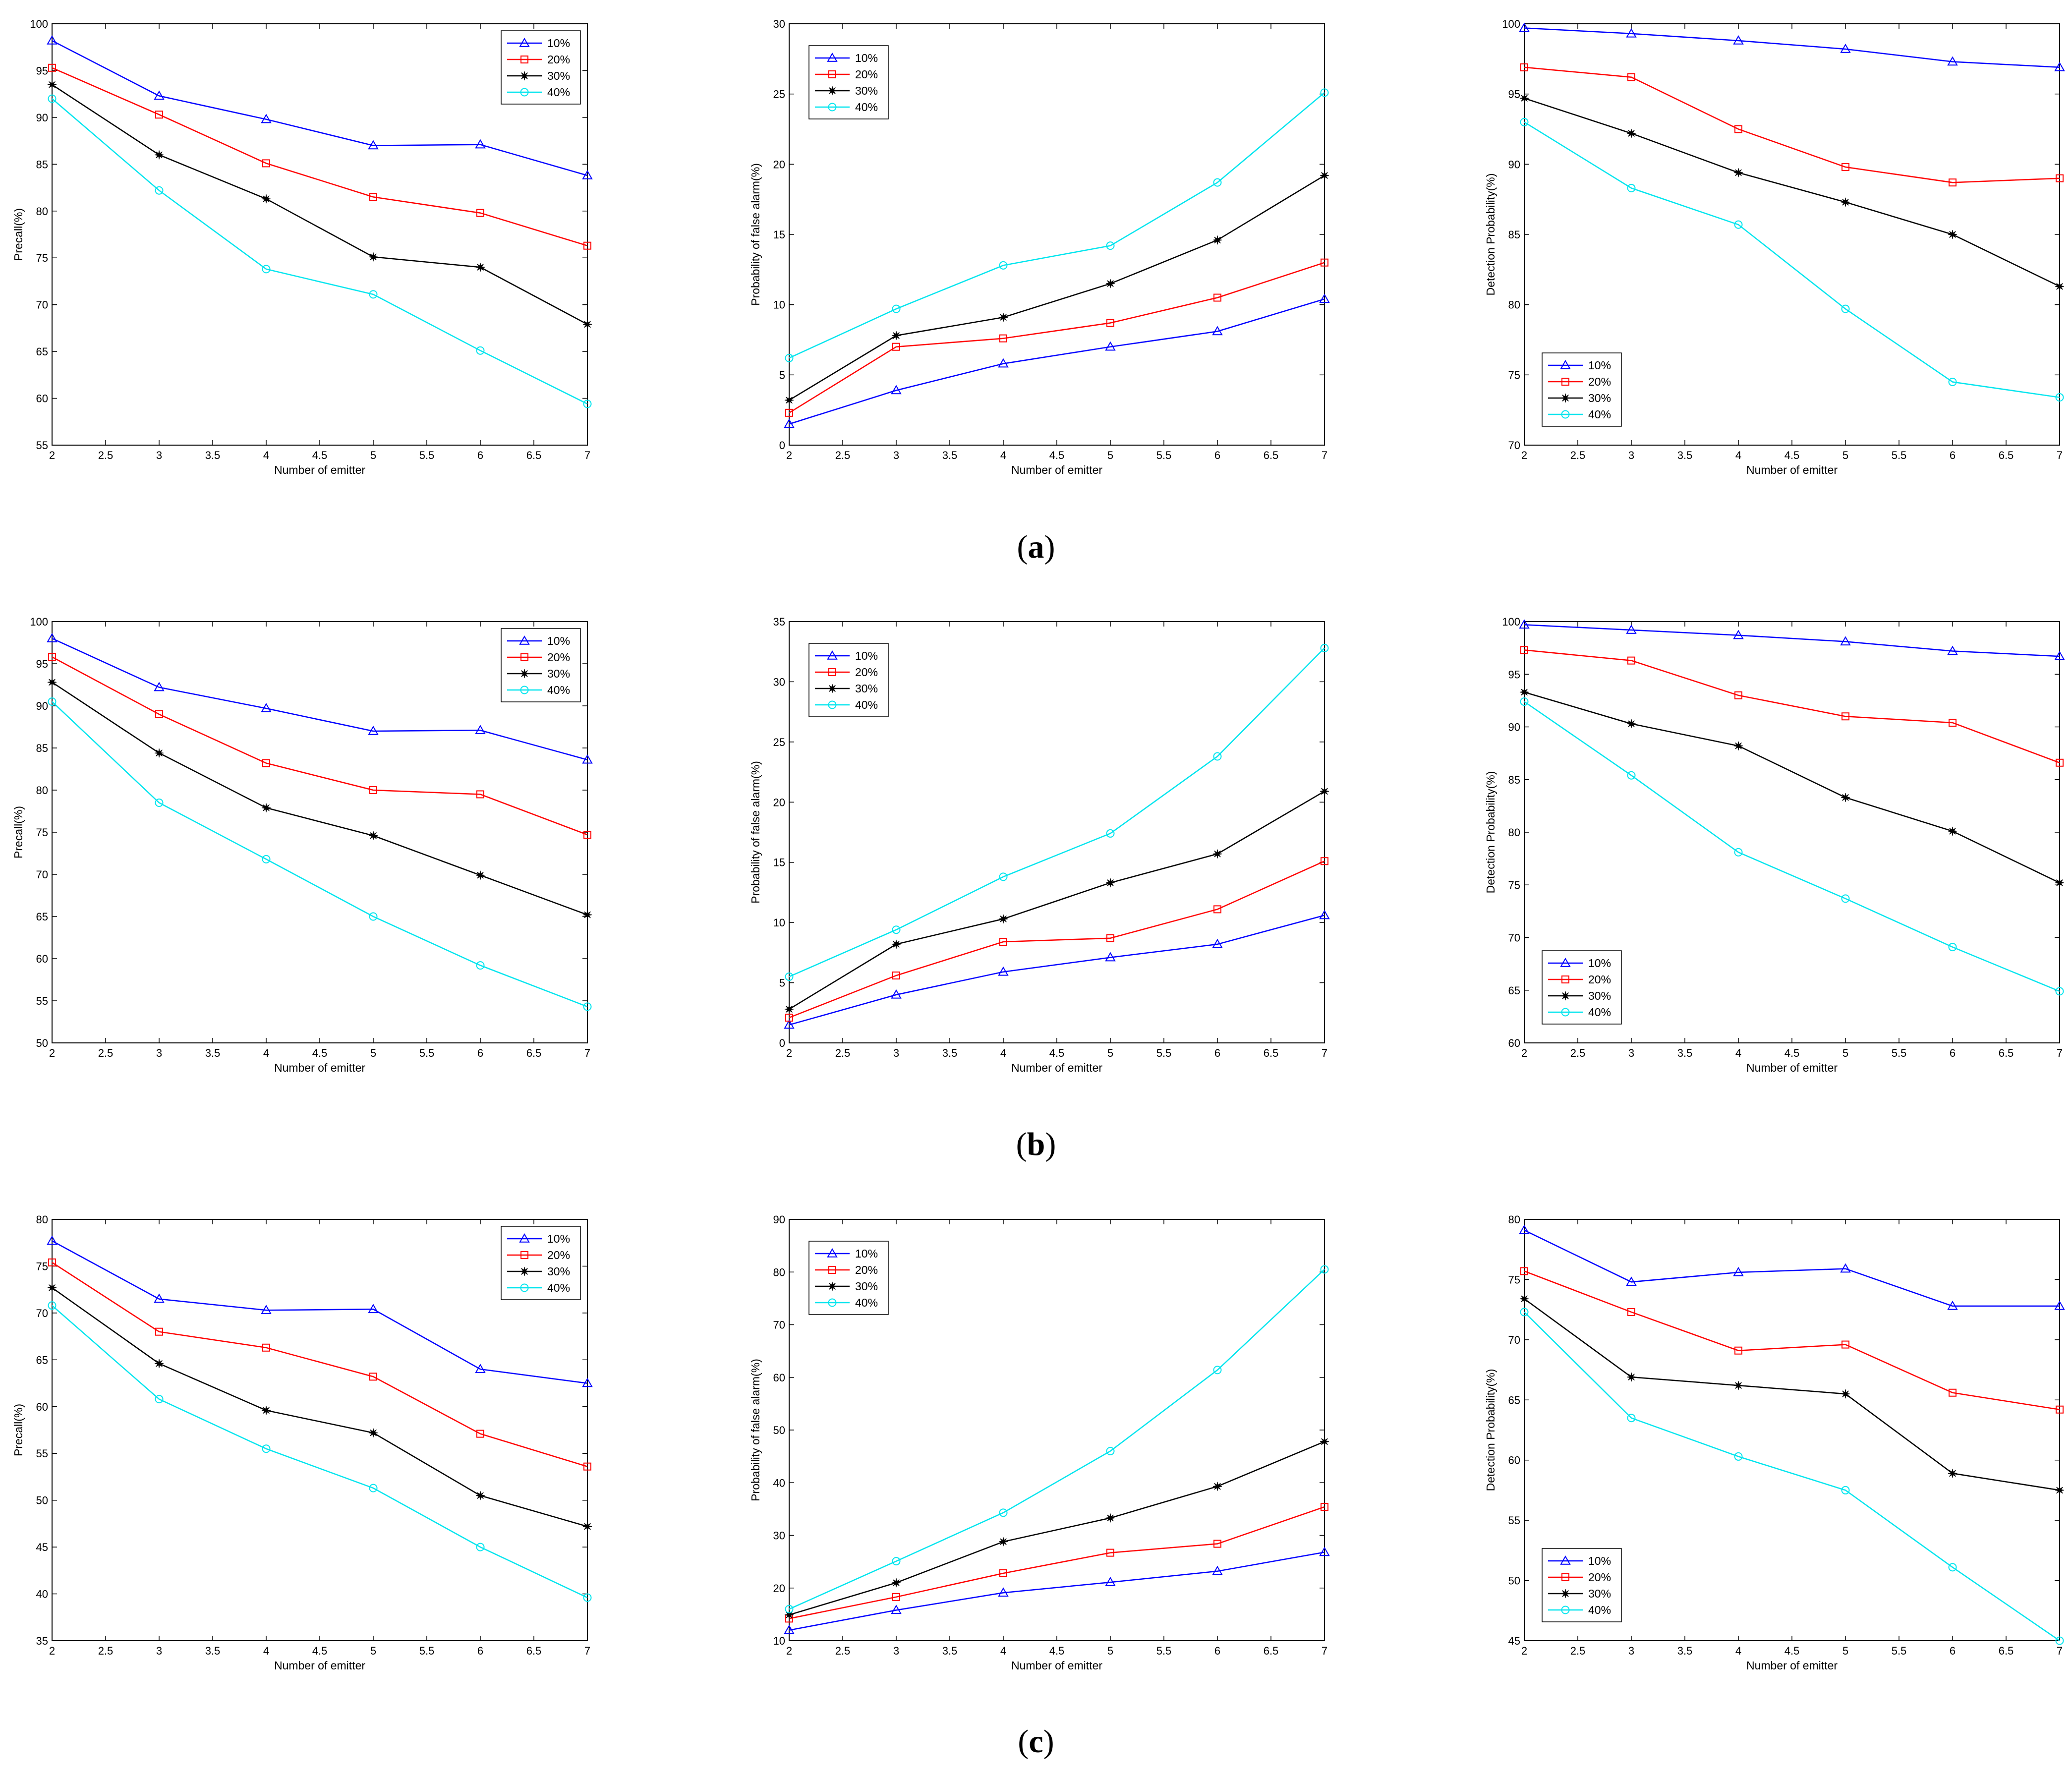 The height and width of the screenshot is (1777, 2072). Describe the element at coordinates (779, 1536) in the screenshot. I see `y-tick-label: 30` at that location.